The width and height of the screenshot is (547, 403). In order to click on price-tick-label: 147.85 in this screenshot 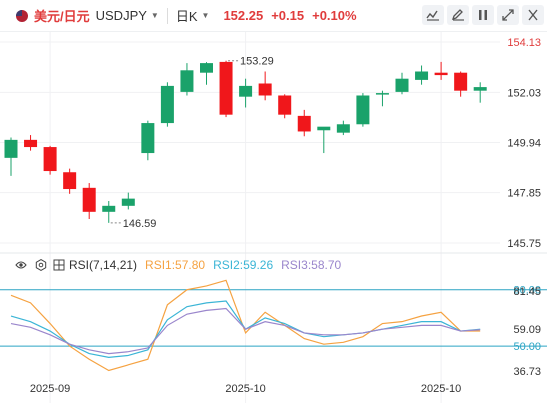, I will do `click(524, 194)`.